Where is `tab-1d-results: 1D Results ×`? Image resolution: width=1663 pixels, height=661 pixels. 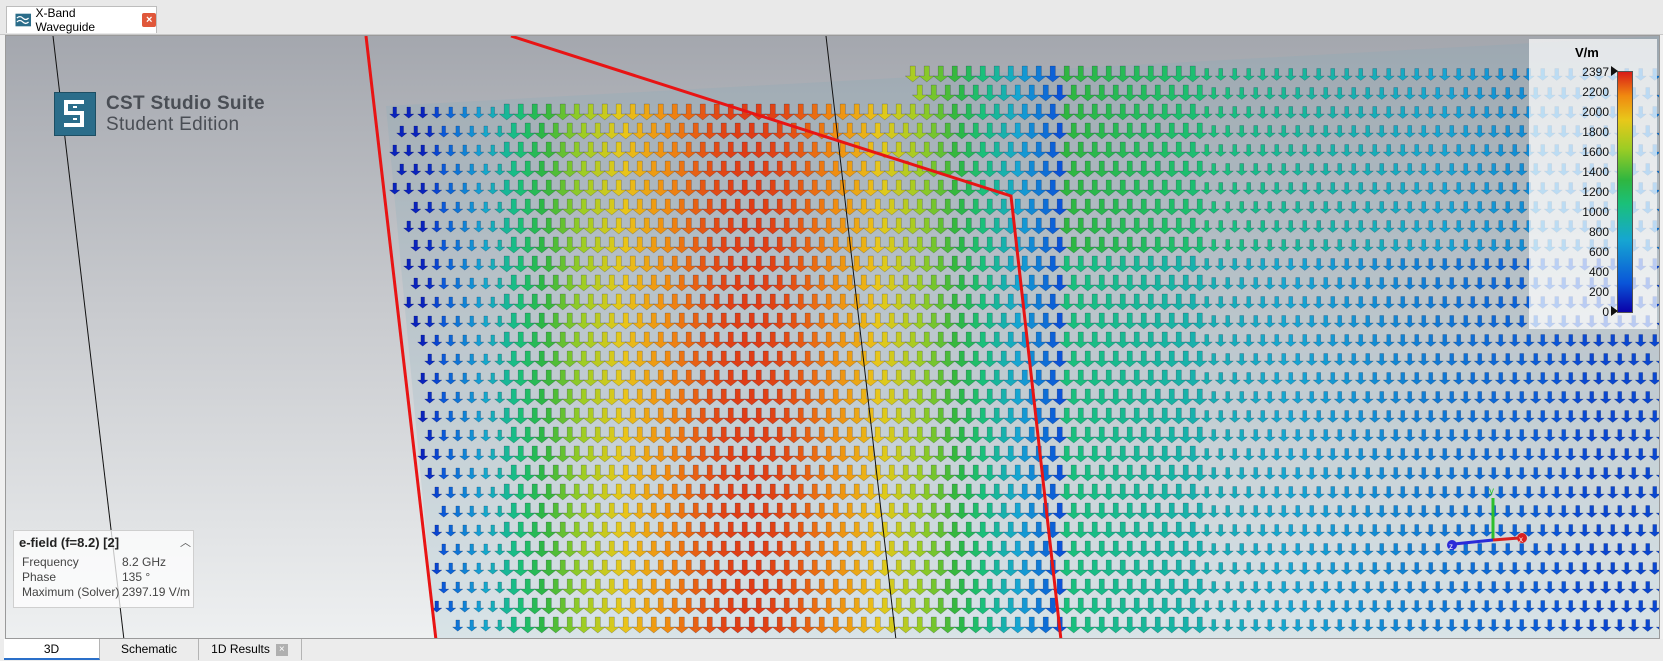 tab-1d-results: 1D Results × is located at coordinates (250, 649).